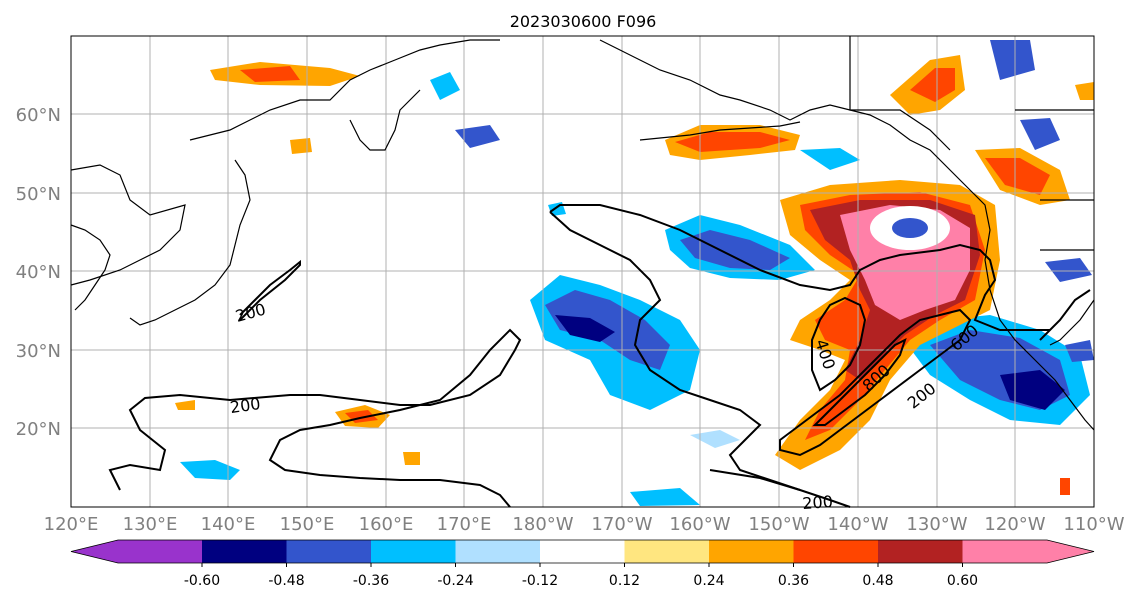 The height and width of the screenshot is (601, 1139). I want to click on colorbar-tick-label: -0.36, so click(371, 581).